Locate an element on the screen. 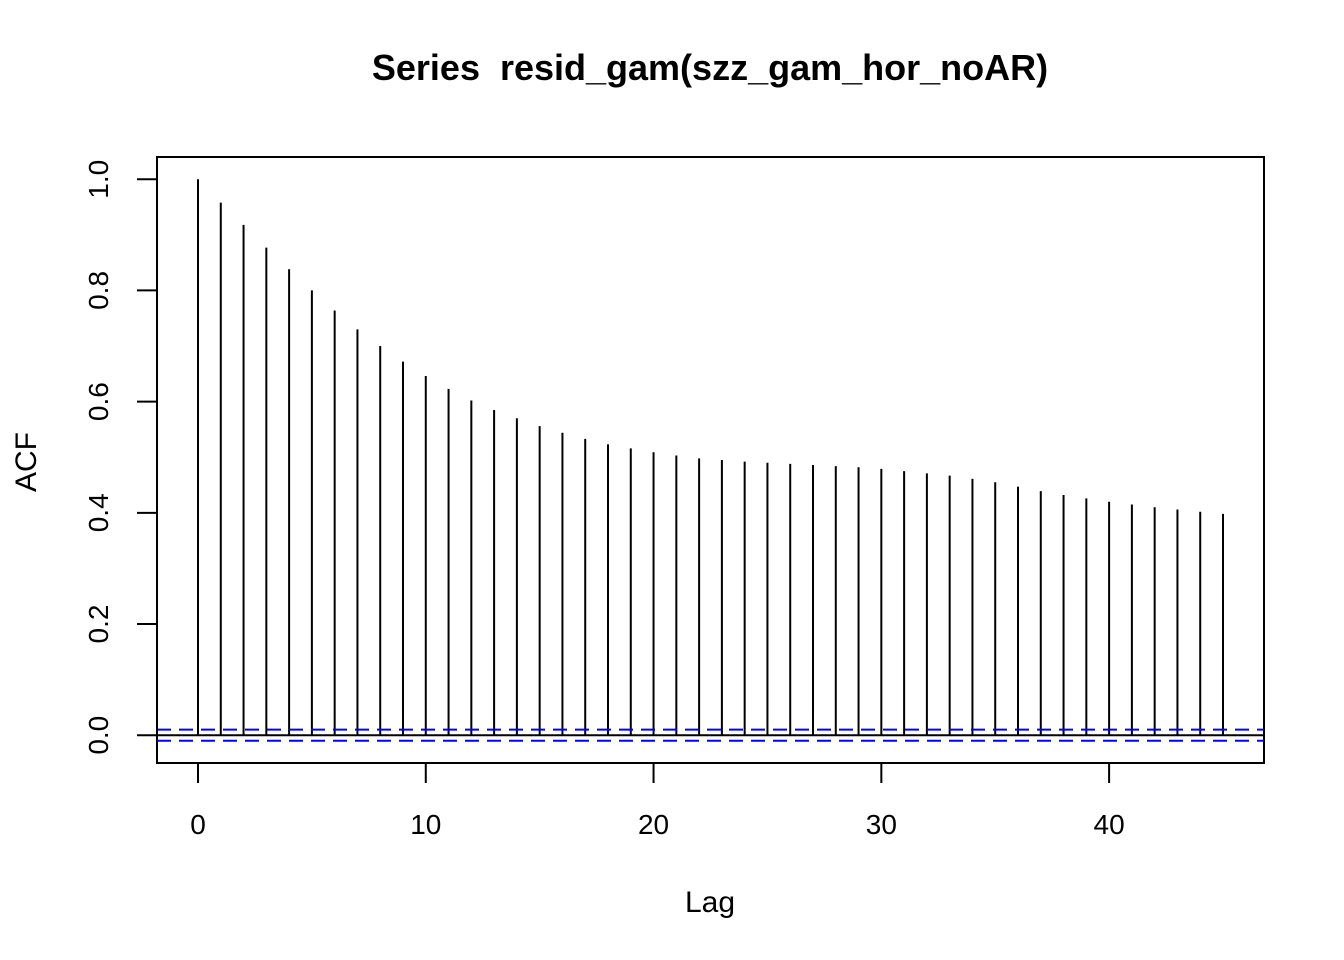 The image size is (1344, 960). x-tick-label: 10 is located at coordinates (425, 824).